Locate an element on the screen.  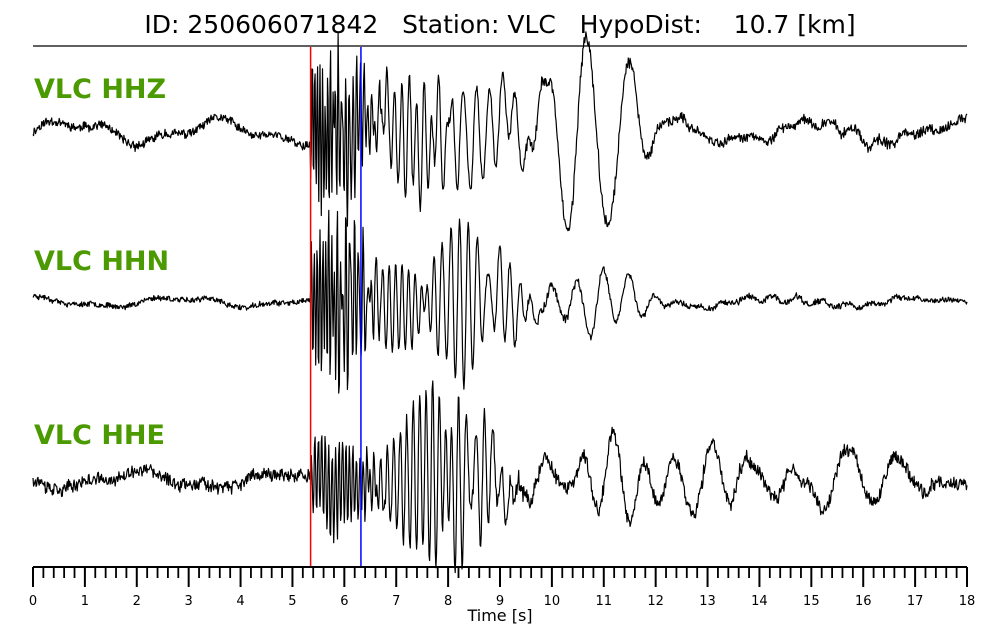
x-tick-label: 17 is located at coordinates (915, 601).